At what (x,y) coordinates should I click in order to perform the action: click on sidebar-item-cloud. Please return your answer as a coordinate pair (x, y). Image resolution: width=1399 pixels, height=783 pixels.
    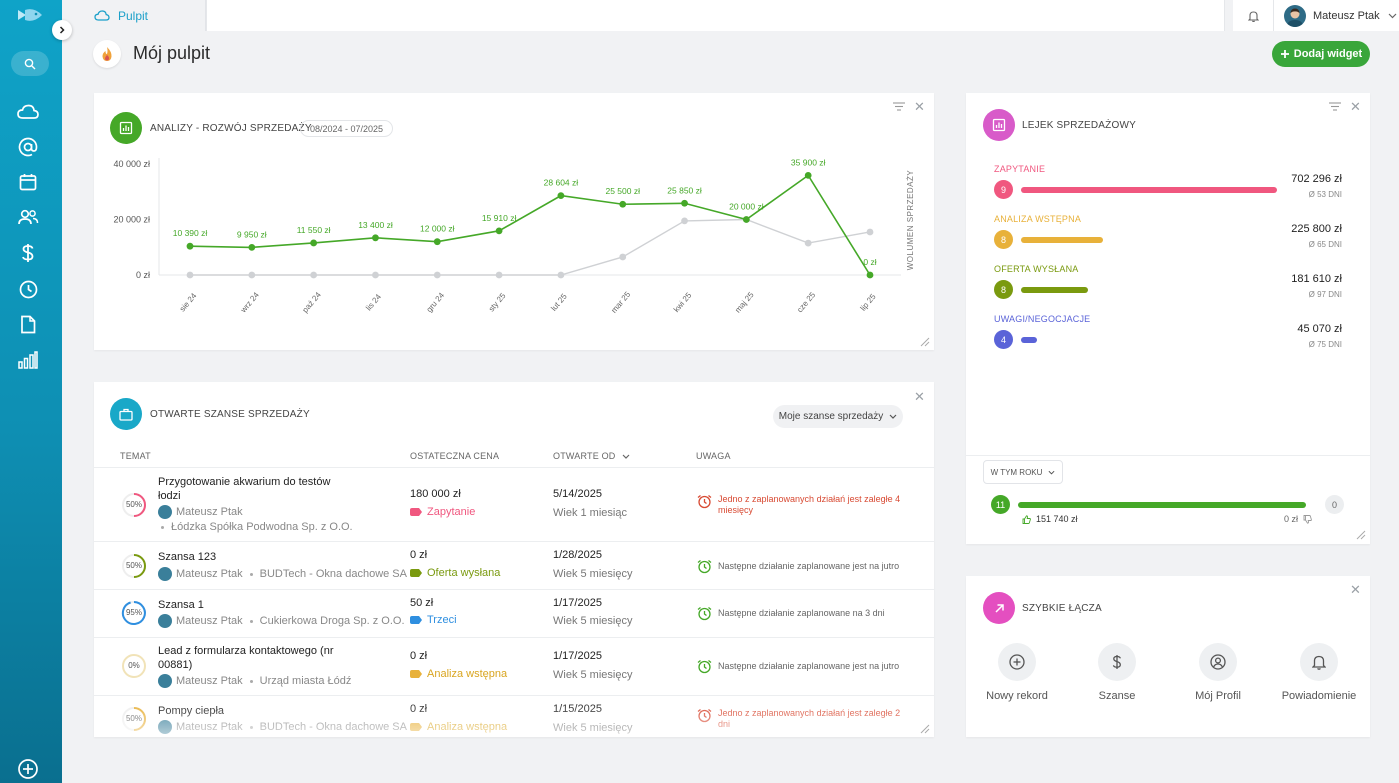
    Looking at the image, I should click on (28, 112).